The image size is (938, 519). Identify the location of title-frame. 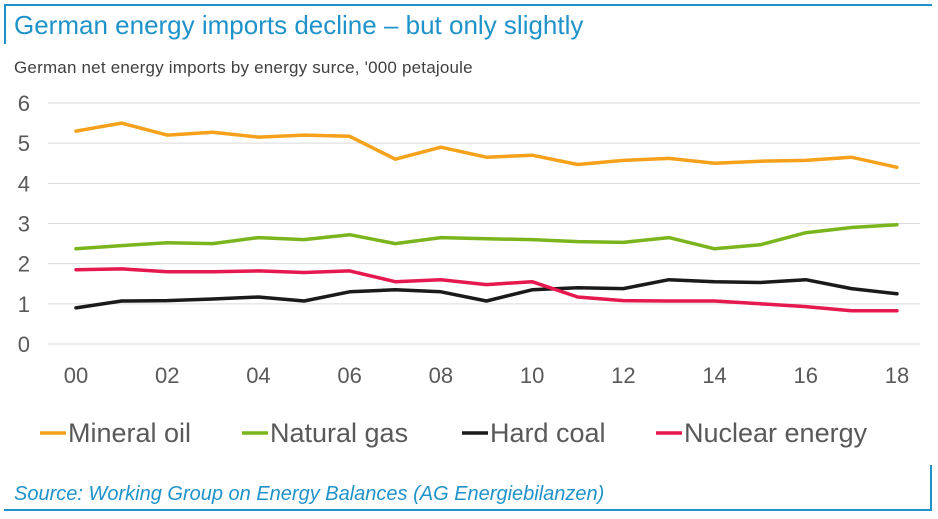
(468, 24).